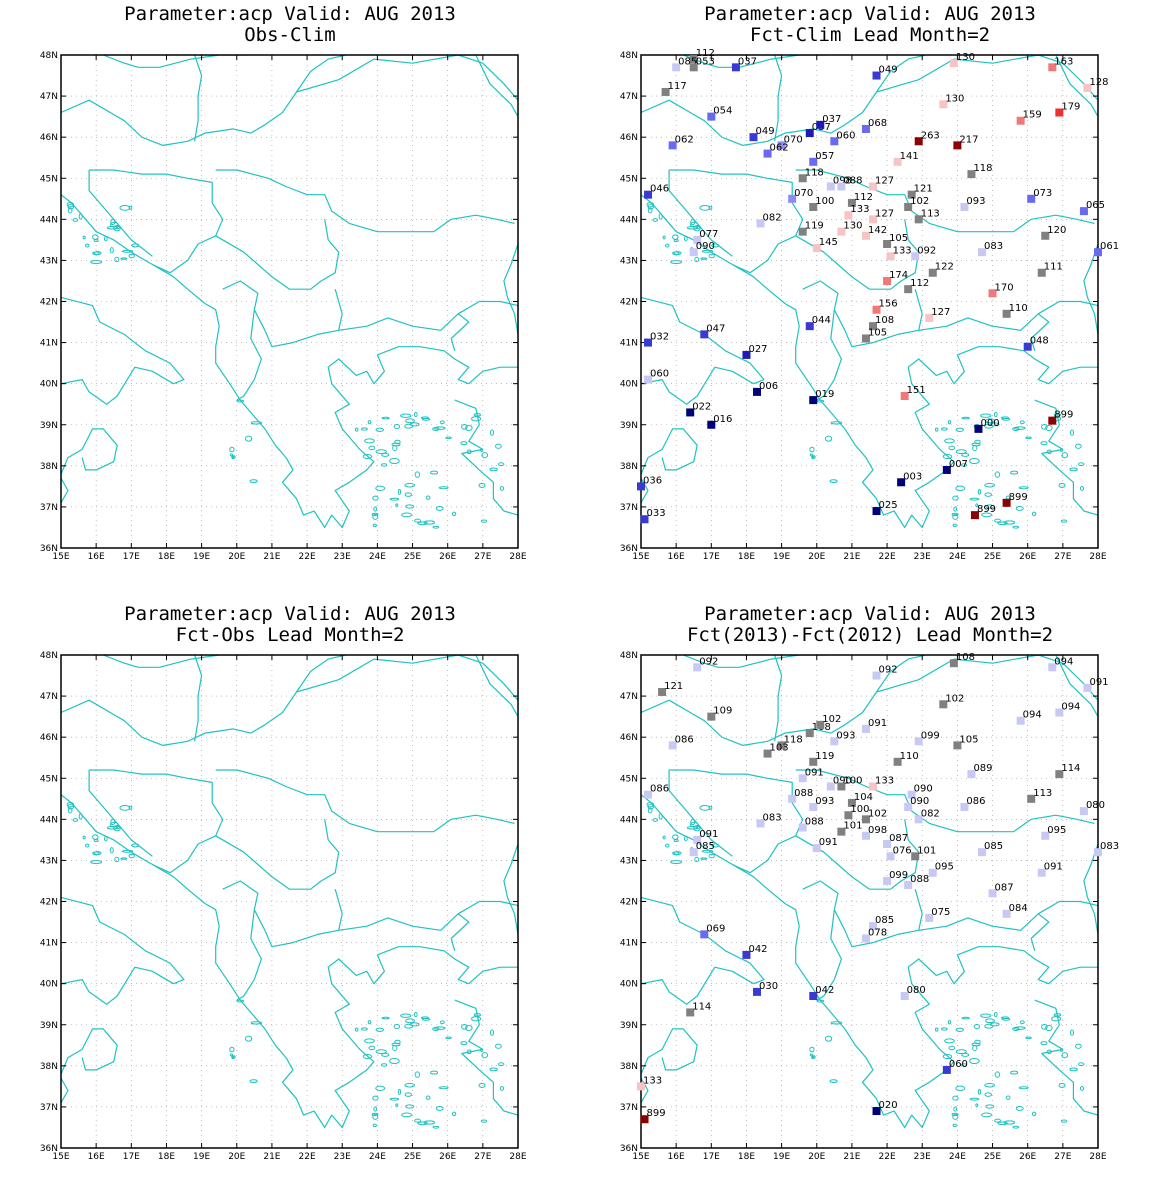 Image resolution: width=1160 pixels, height=1200 pixels. What do you see at coordinates (1109, 846) in the screenshot?
I see `station-value-label: 083` at bounding box center [1109, 846].